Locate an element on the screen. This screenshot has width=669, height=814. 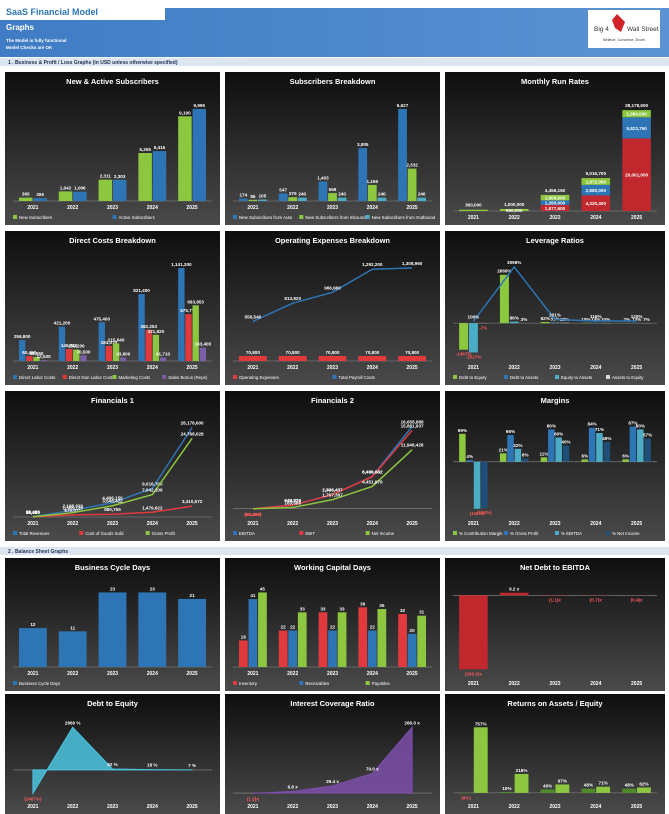
data-label: 22 is located at coordinates (293, 627).